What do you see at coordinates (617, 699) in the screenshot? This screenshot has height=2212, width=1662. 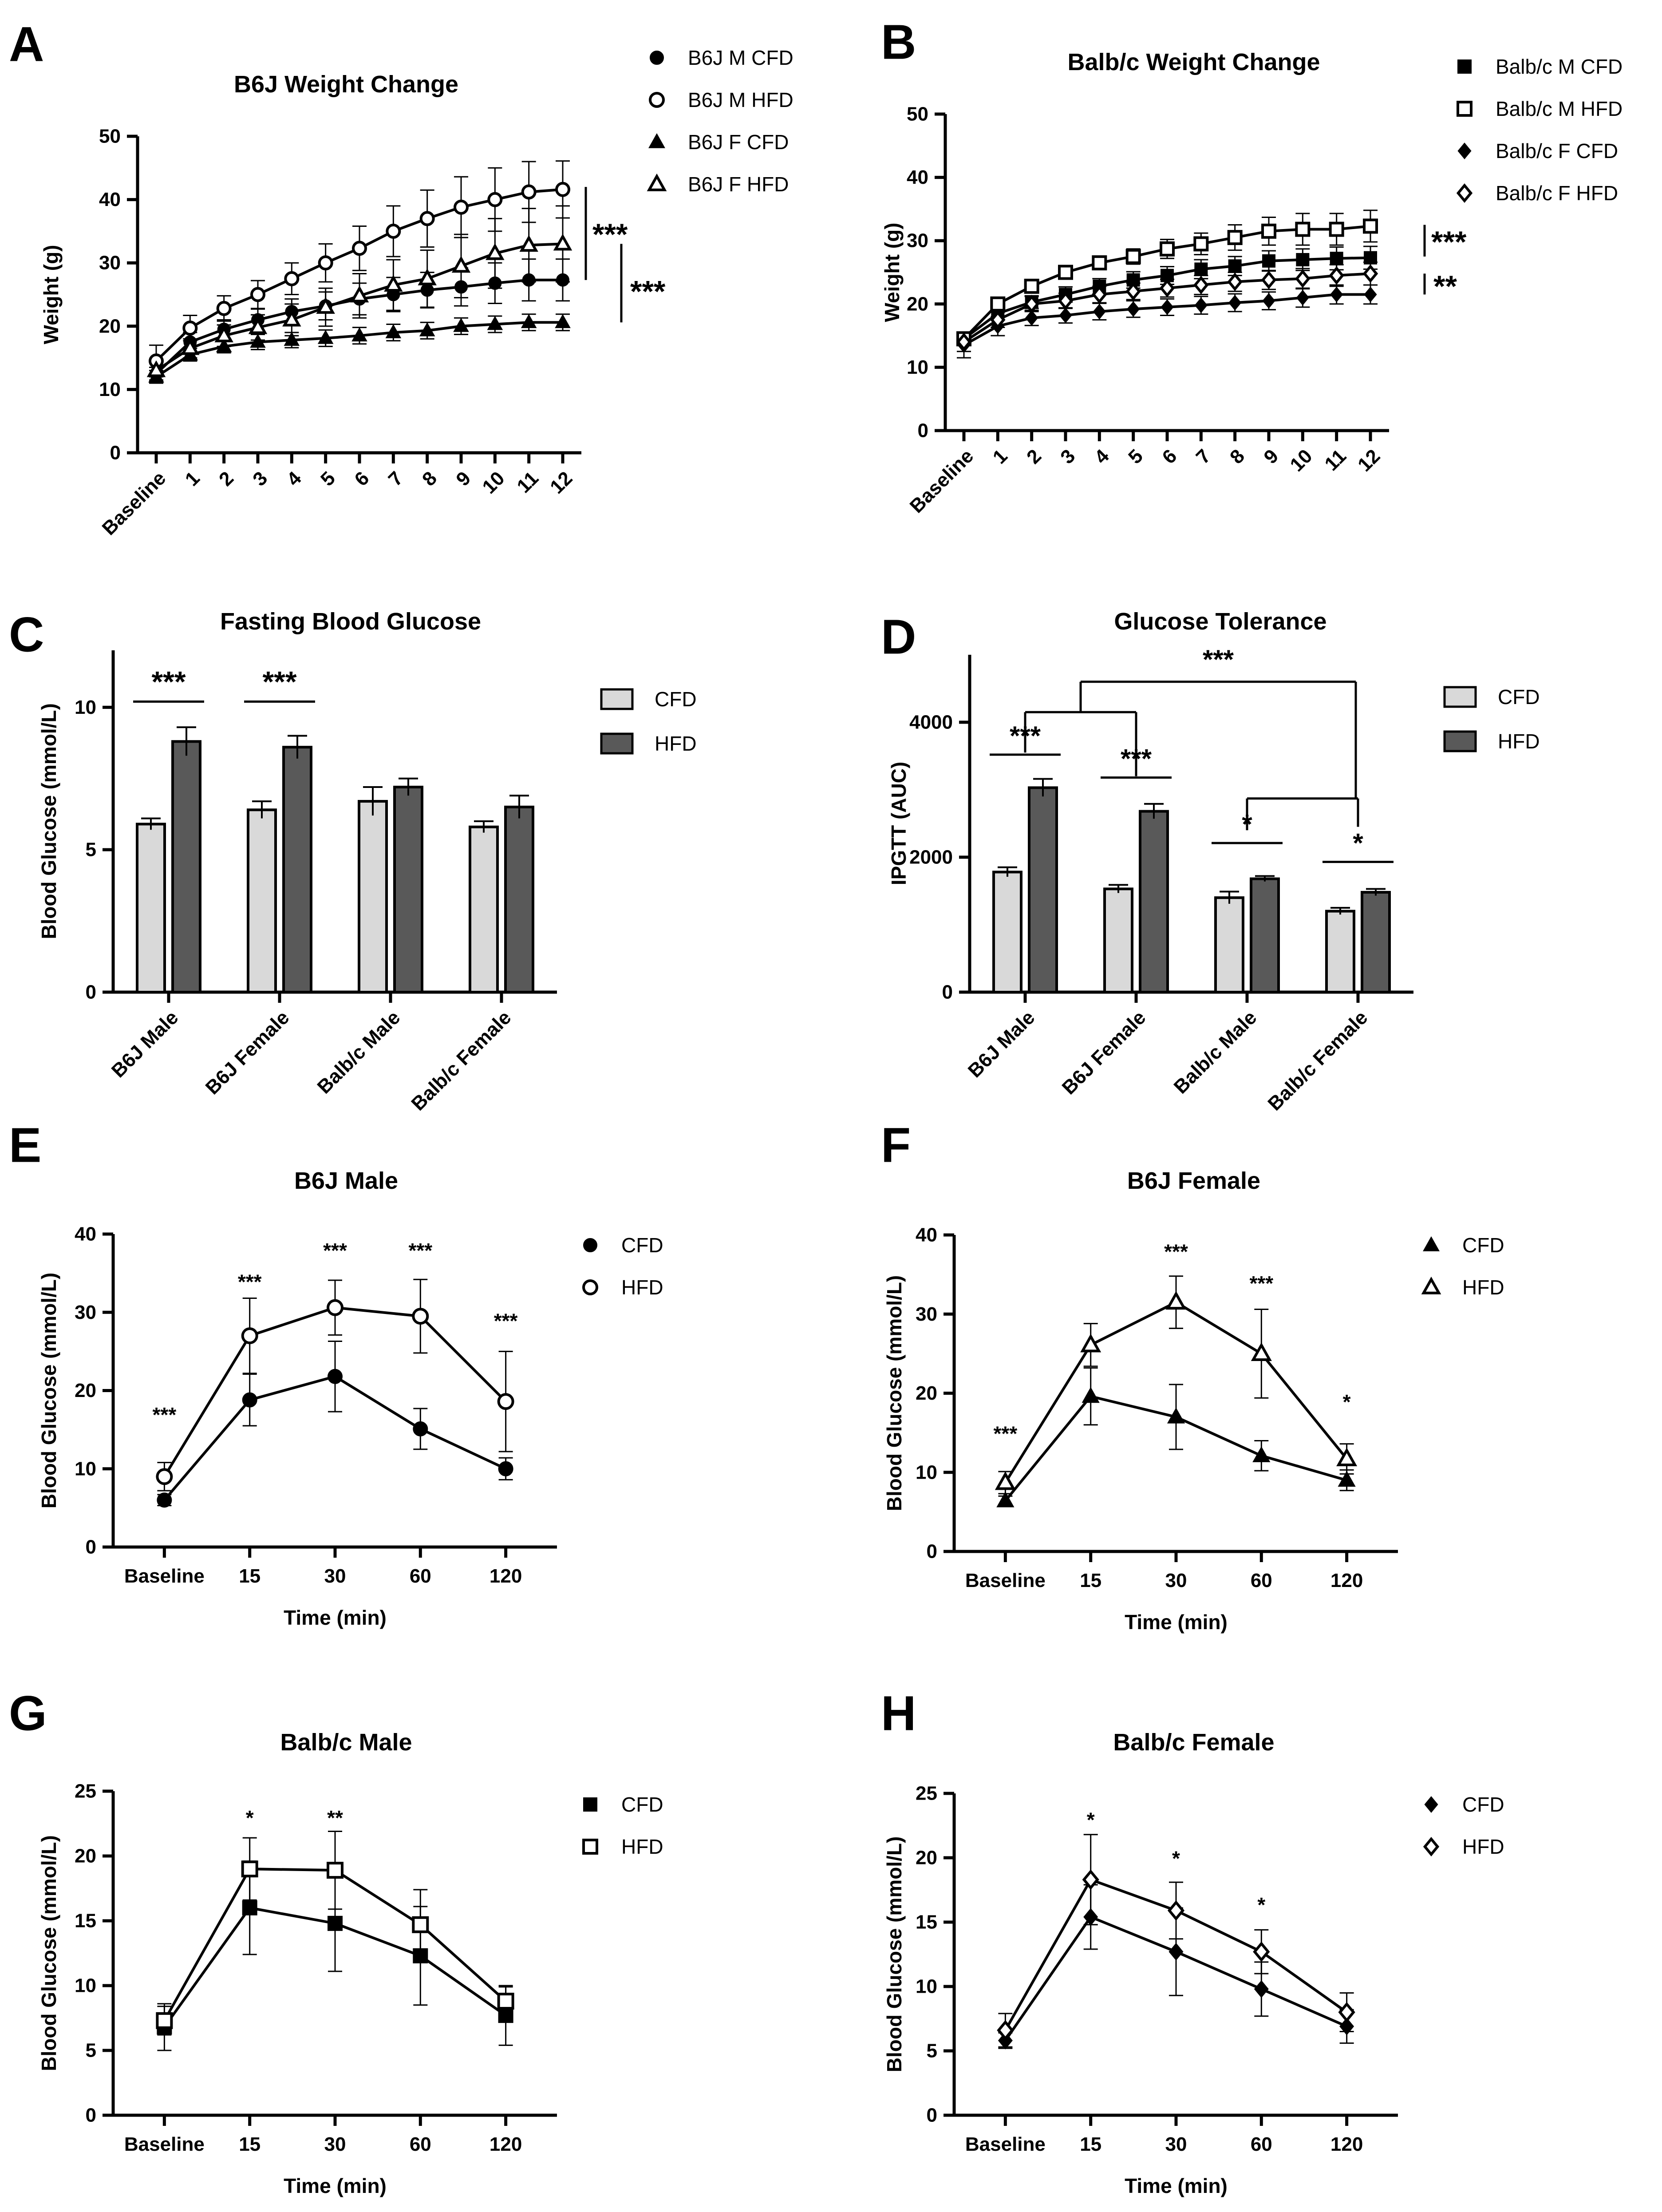 I see `legend-swatch` at bounding box center [617, 699].